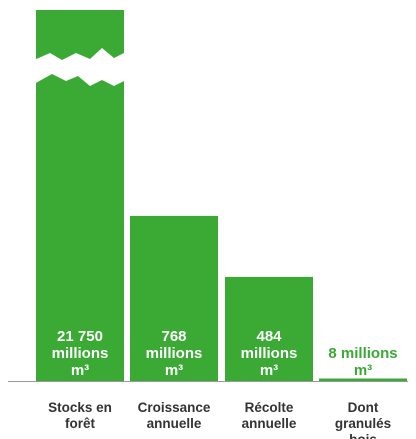 The image size is (416, 439). What do you see at coordinates (80, 336) in the screenshot?
I see `value-label: 21 750` at bounding box center [80, 336].